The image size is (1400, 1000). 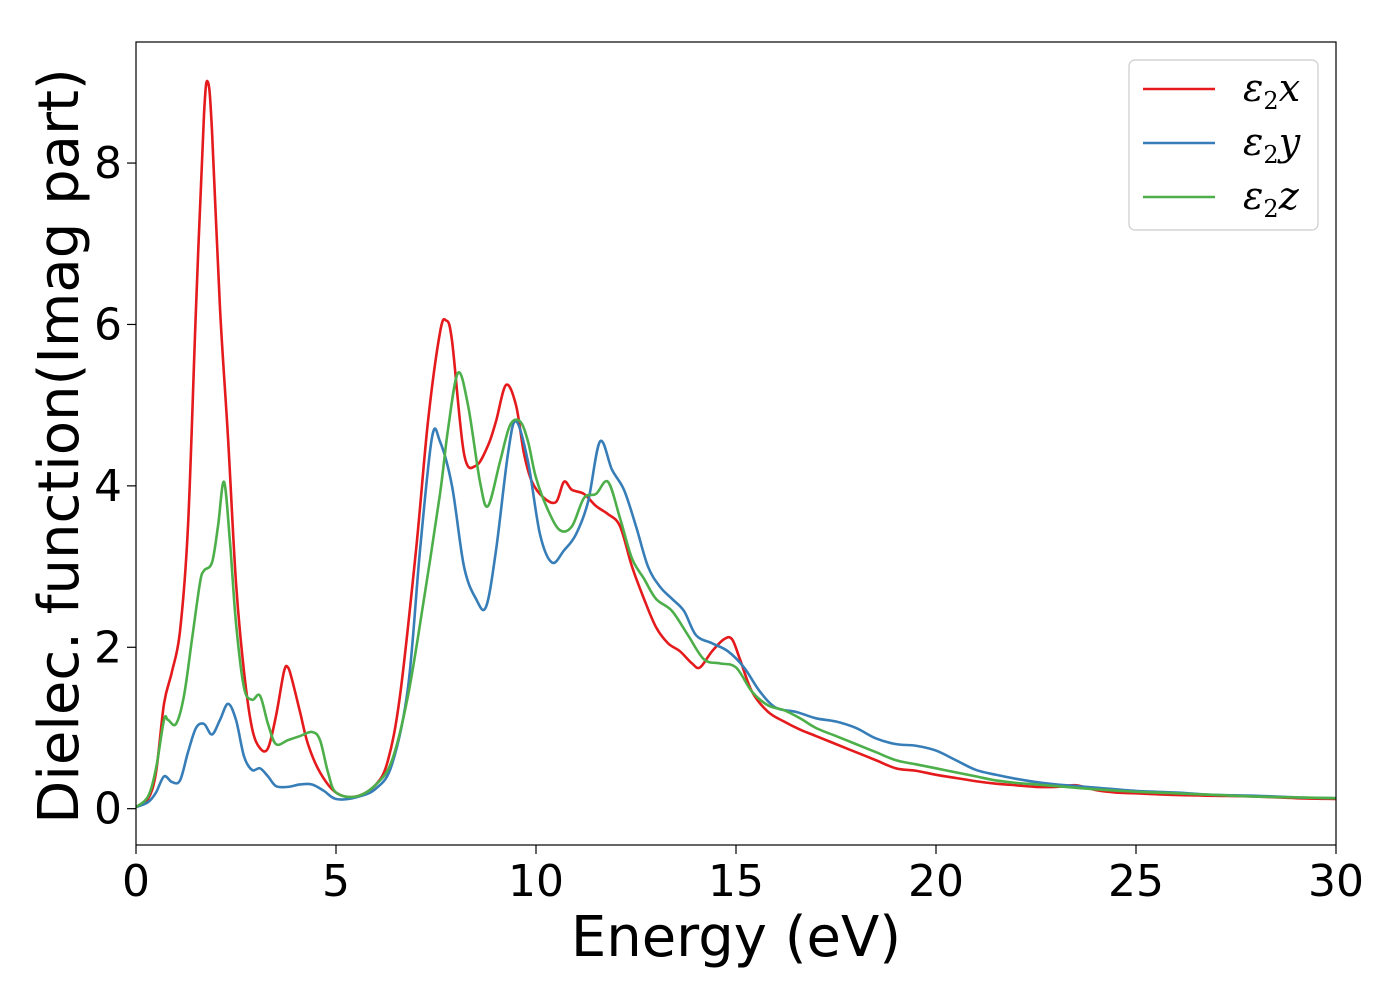 I want to click on y-tick-label: 0, so click(x=108, y=809).